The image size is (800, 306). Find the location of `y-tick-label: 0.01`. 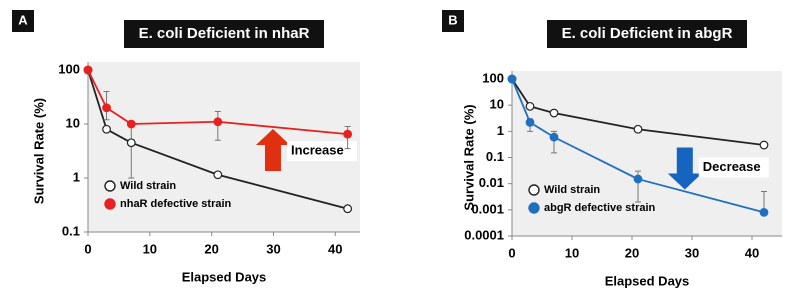

y-tick-label: 0.01 is located at coordinates (491, 182).